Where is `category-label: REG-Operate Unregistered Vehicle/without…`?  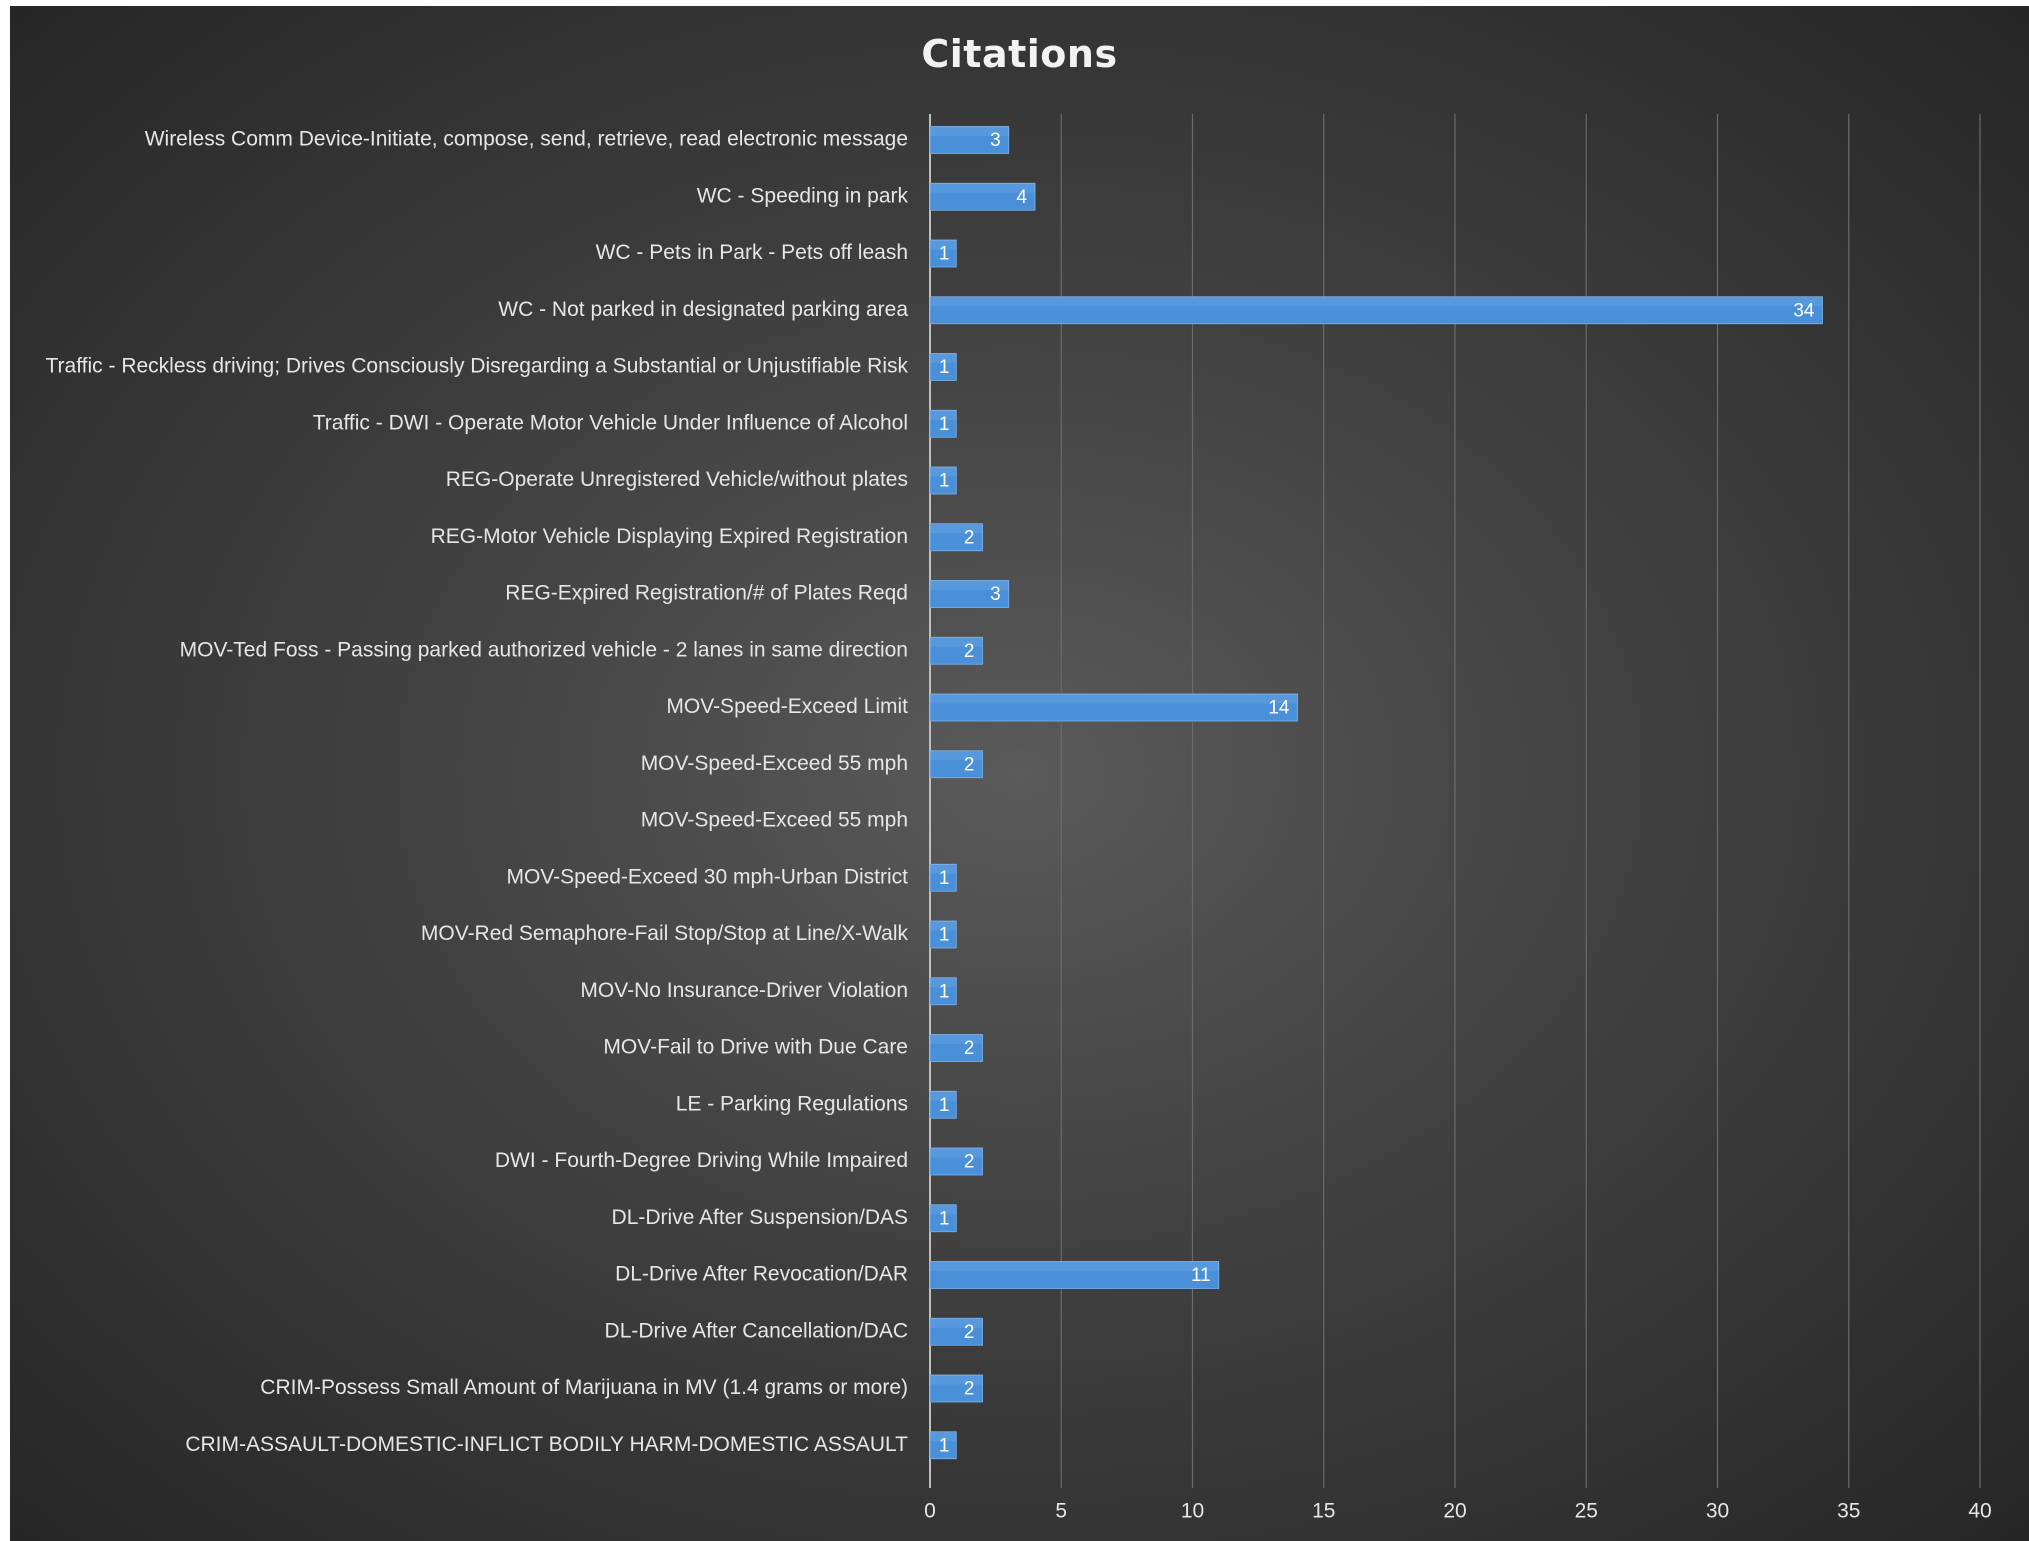 category-label: REG-Operate Unregistered Vehicle/without… is located at coordinates (677, 479).